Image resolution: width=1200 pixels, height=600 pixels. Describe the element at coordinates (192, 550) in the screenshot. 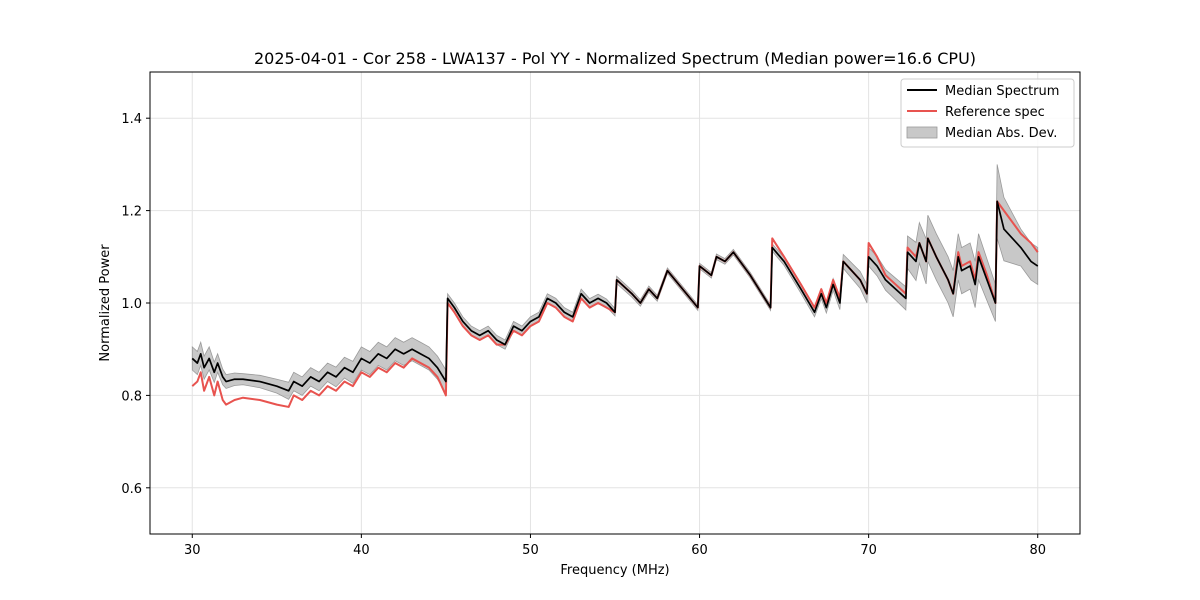

I see `x-tick-label: 30` at that location.